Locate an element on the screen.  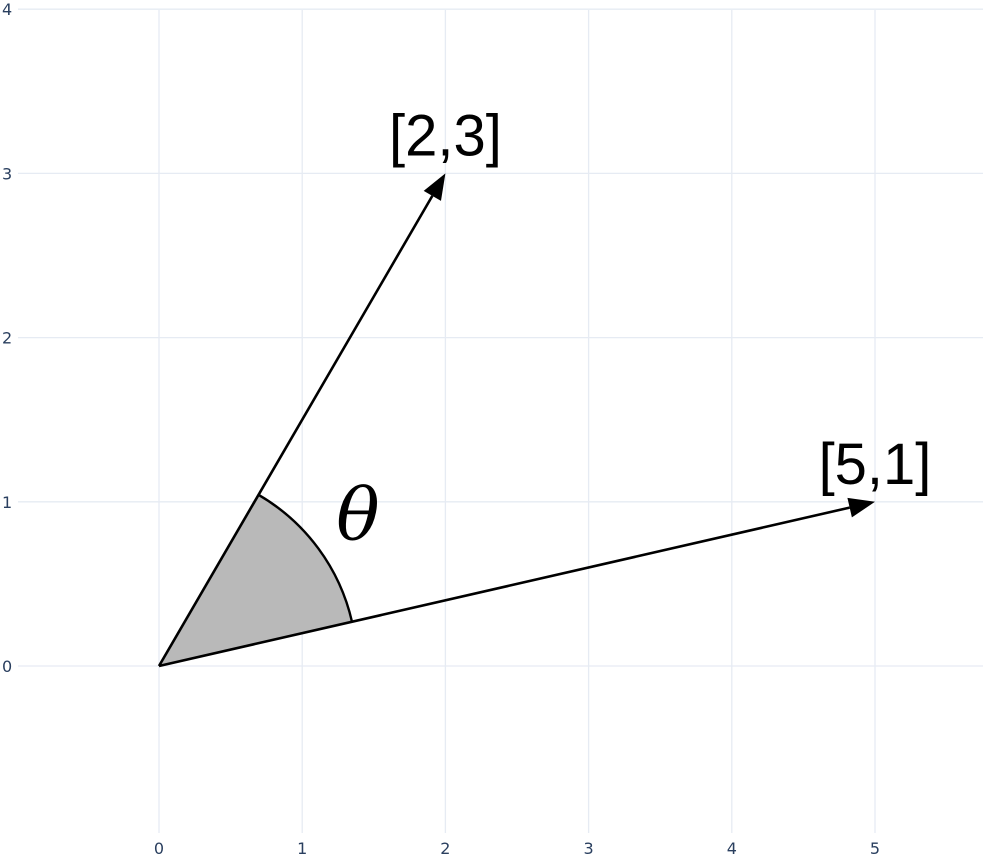
angle-theta-label: θ is located at coordinates (357, 515).